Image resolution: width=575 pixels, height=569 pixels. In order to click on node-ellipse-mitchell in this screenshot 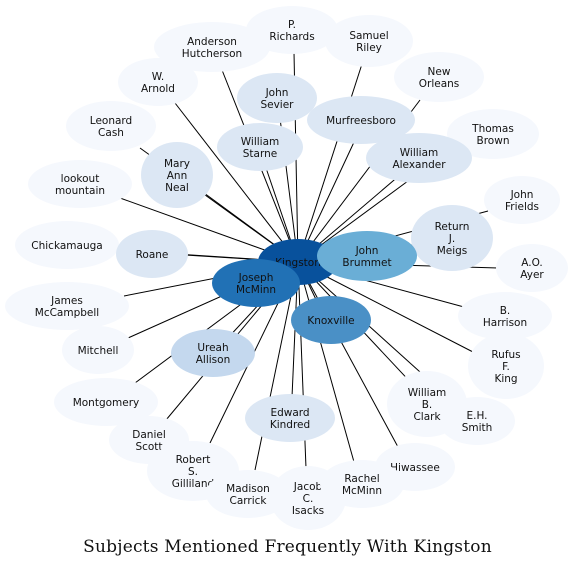, I will do `click(98, 350)`.